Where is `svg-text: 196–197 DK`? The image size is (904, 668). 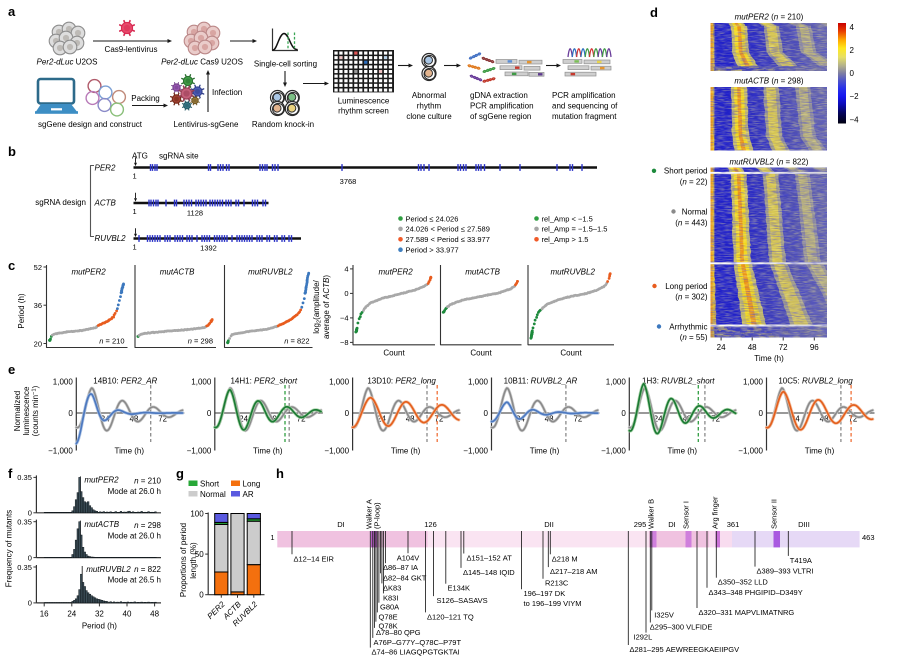 svg-text: 196–197 DK is located at coordinates (545, 593).